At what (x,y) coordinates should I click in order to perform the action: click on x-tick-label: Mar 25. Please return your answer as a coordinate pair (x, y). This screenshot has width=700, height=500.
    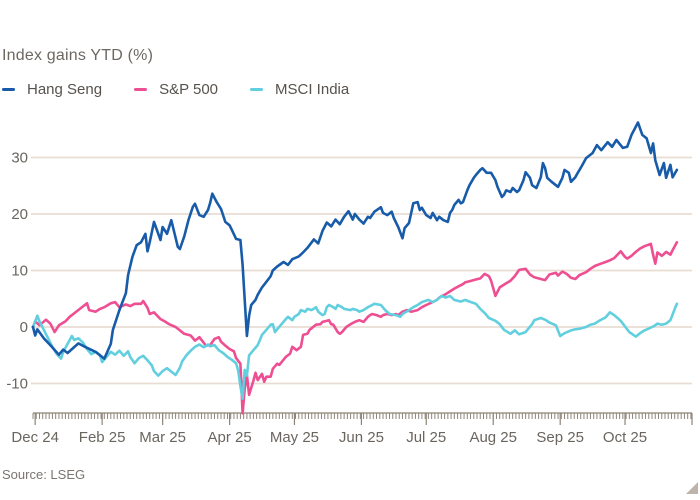
    Looking at the image, I should click on (162, 437).